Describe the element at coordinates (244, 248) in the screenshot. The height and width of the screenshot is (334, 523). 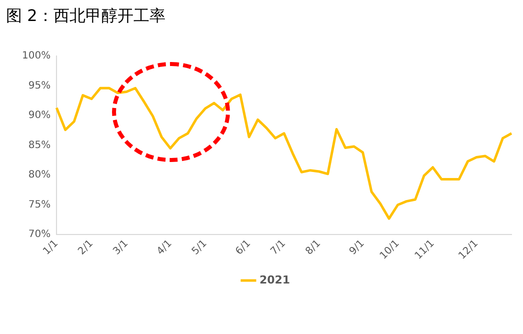
I see `x-tick-label: 6/1` at that location.